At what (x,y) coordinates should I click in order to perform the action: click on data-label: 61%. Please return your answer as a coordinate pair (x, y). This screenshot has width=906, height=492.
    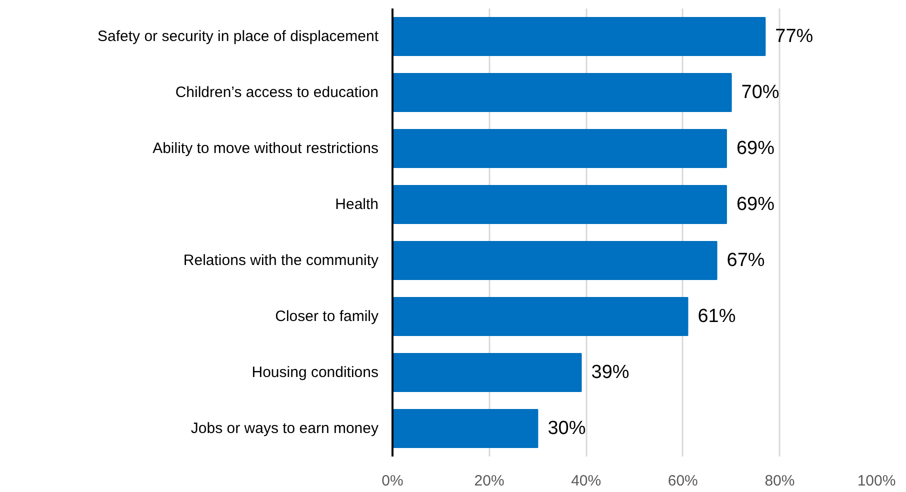
    Looking at the image, I should click on (717, 316).